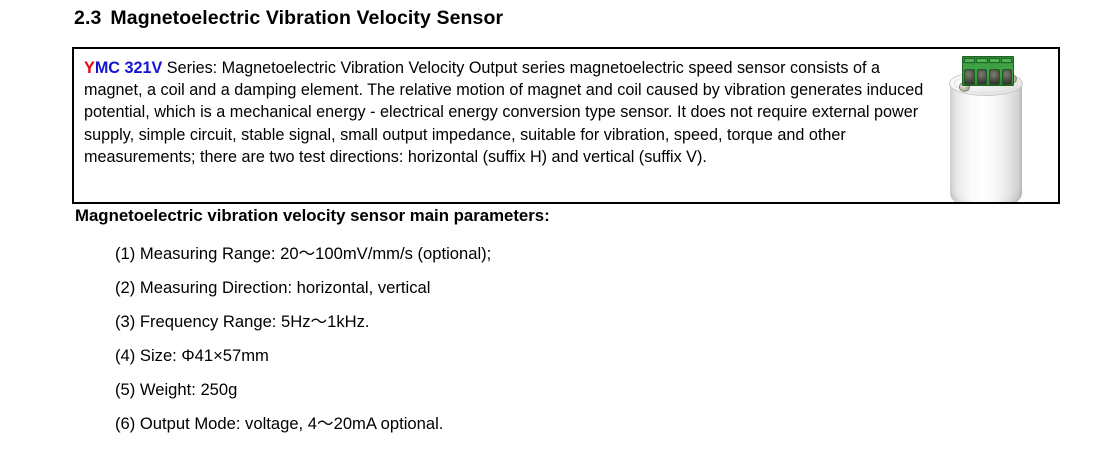 This screenshot has width=1102, height=470. I want to click on product-photo-stage, so click(996, 126).